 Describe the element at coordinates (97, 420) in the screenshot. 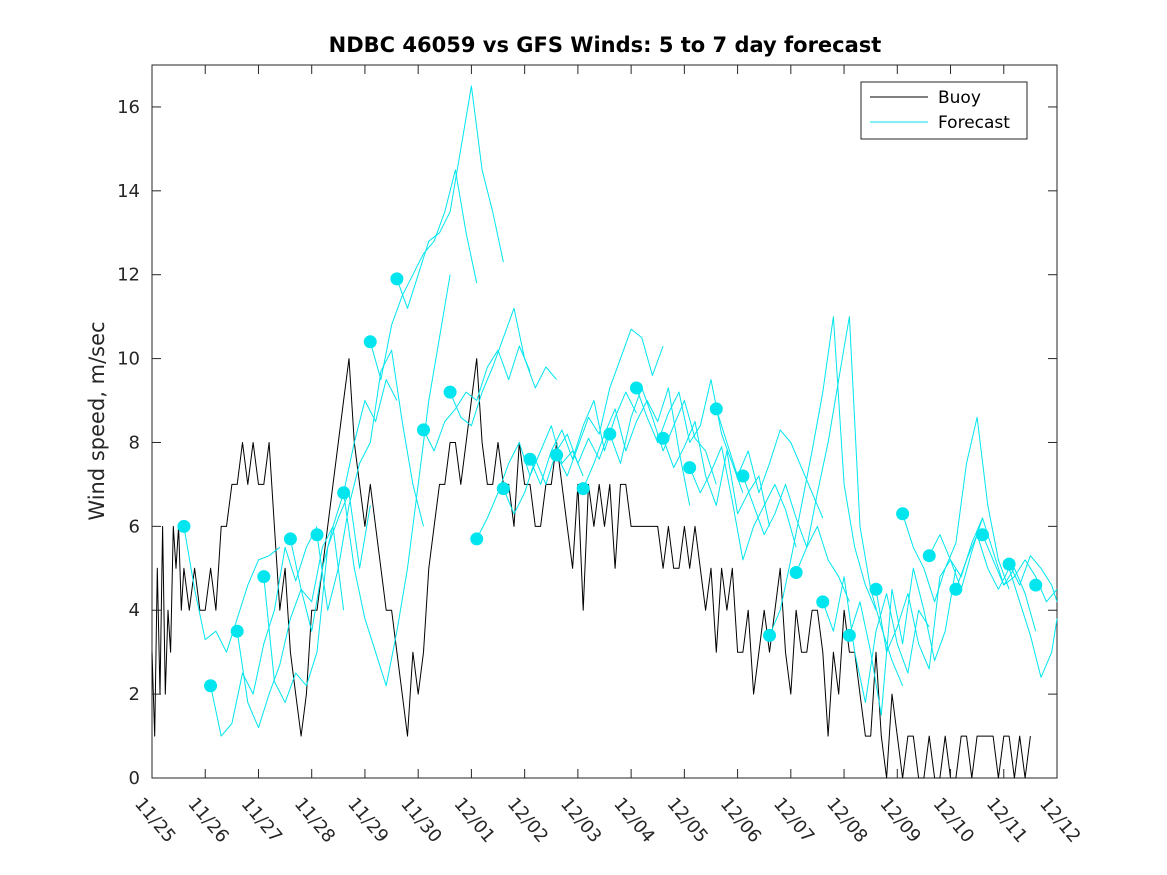

I see `y-axis-label: Wind speed, m/sec` at that location.